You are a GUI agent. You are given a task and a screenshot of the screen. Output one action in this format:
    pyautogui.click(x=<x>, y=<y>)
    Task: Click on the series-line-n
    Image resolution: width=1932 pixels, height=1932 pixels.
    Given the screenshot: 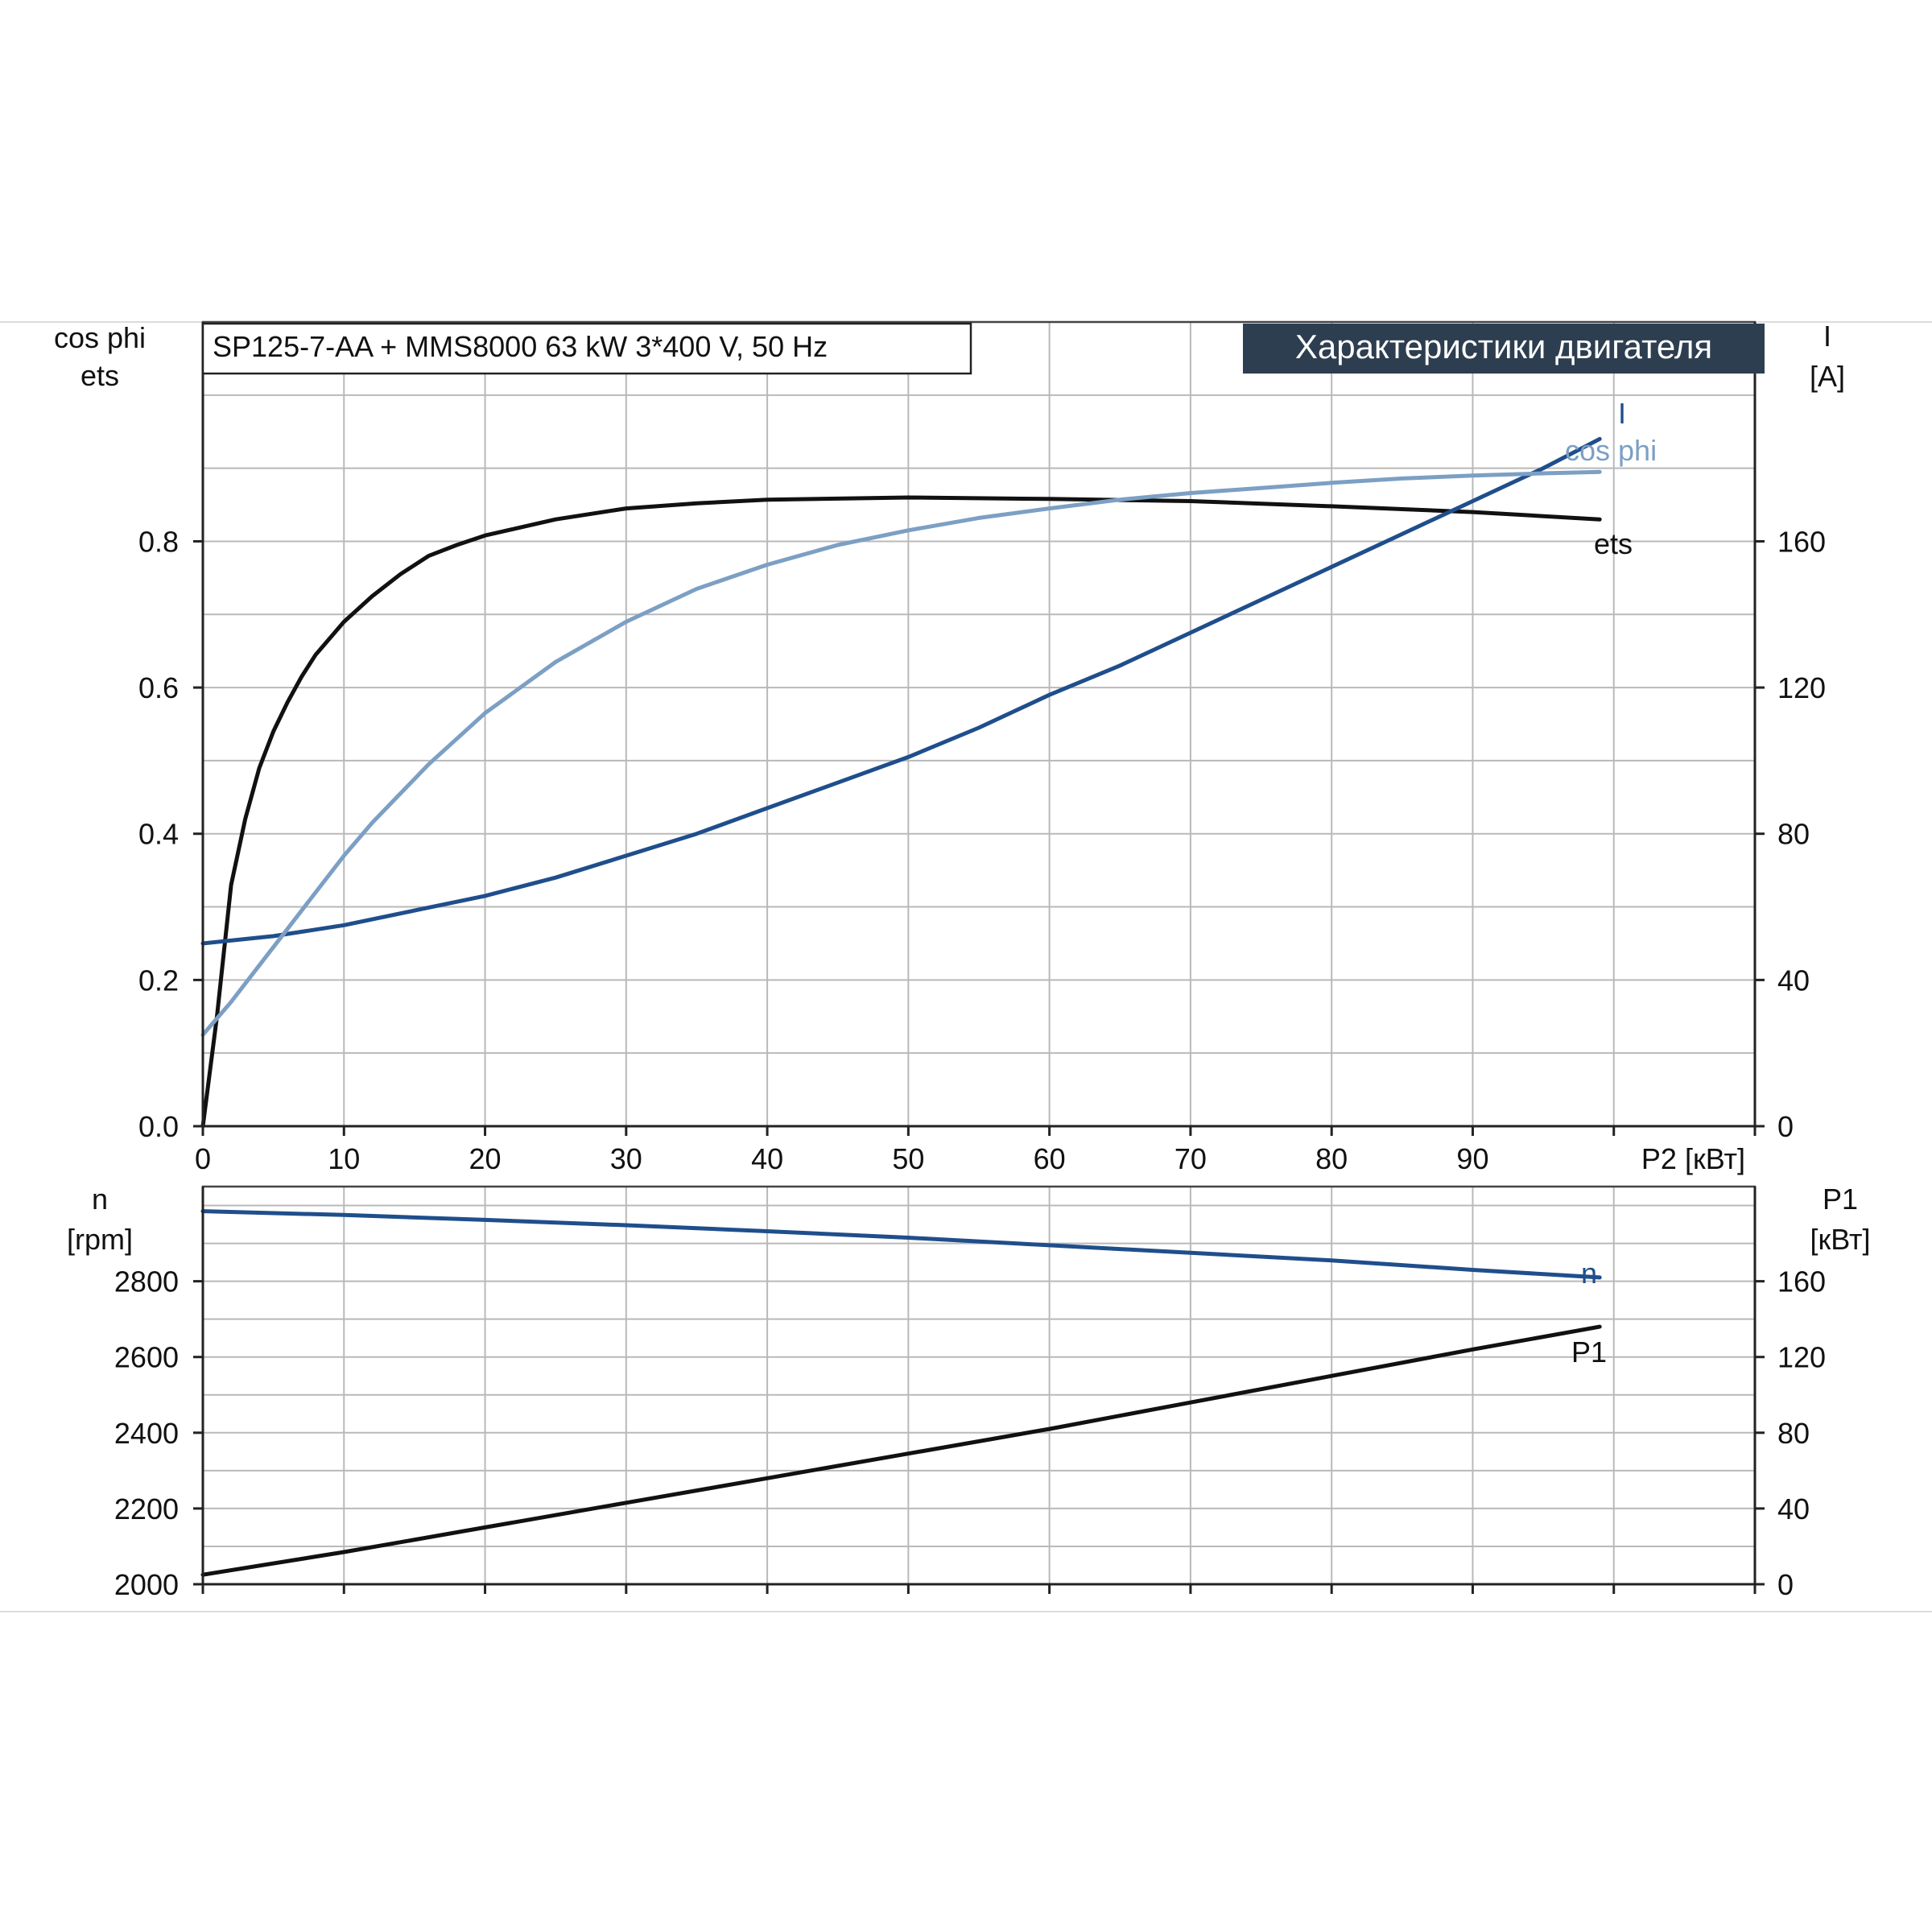 What is the action you would take?
    pyautogui.click(x=901, y=1244)
    